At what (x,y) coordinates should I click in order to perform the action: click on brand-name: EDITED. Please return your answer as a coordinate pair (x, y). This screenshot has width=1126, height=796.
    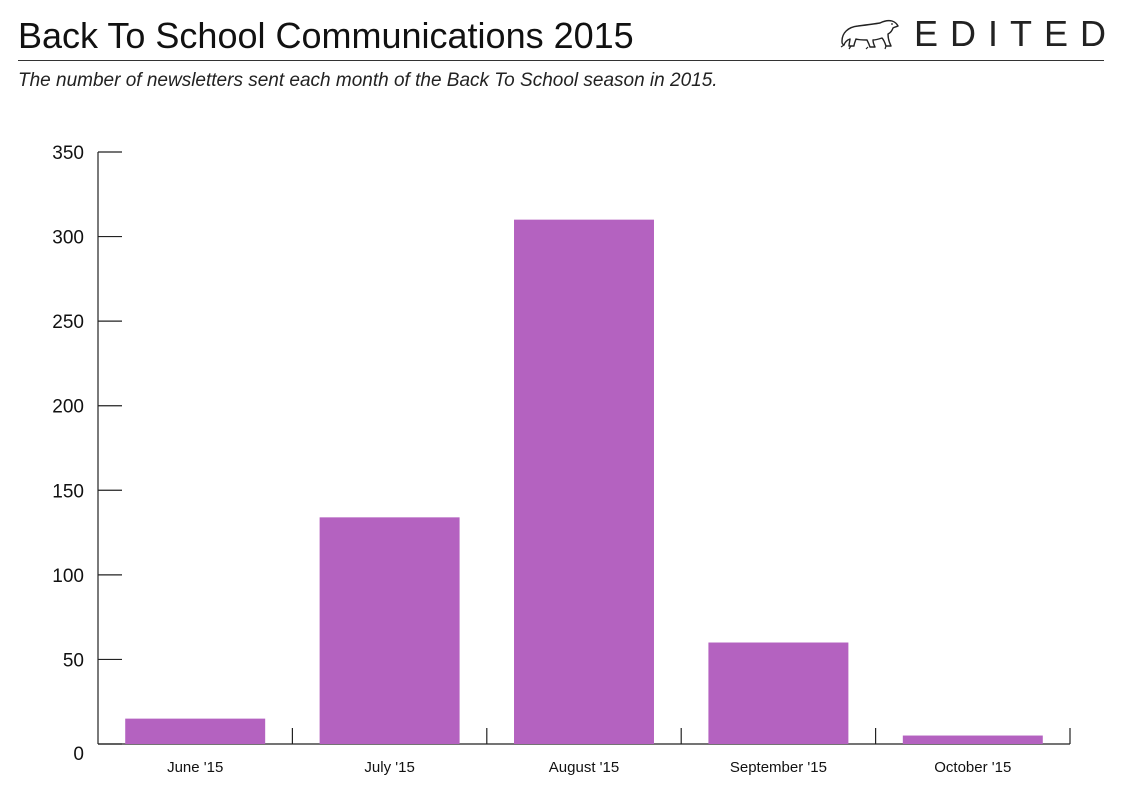
    Looking at the image, I should click on (1015, 33).